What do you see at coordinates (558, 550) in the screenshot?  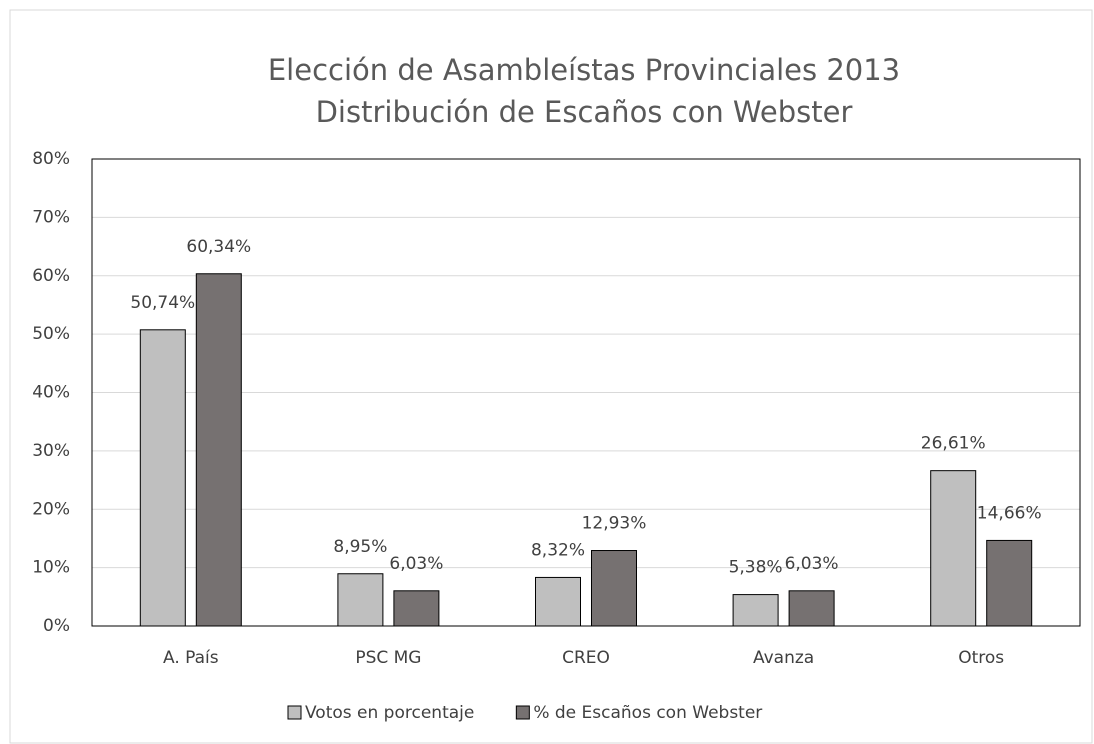 I see `value-label: 8,32%` at bounding box center [558, 550].